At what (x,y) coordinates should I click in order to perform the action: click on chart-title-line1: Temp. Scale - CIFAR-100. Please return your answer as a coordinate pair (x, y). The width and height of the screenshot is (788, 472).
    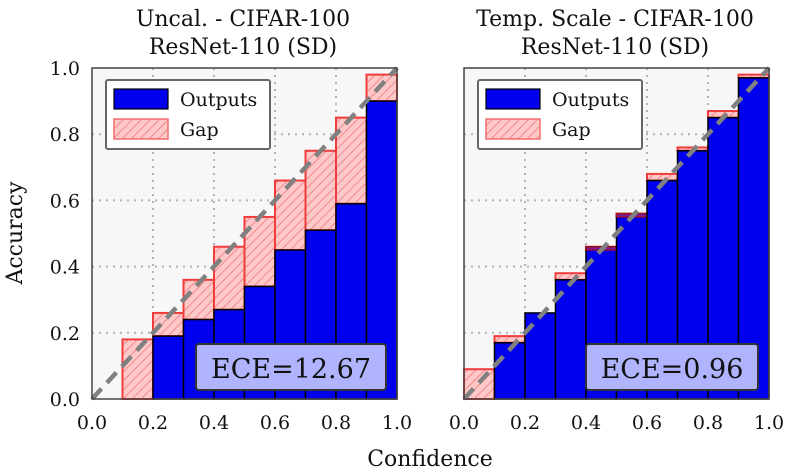
    Looking at the image, I should click on (615, 19).